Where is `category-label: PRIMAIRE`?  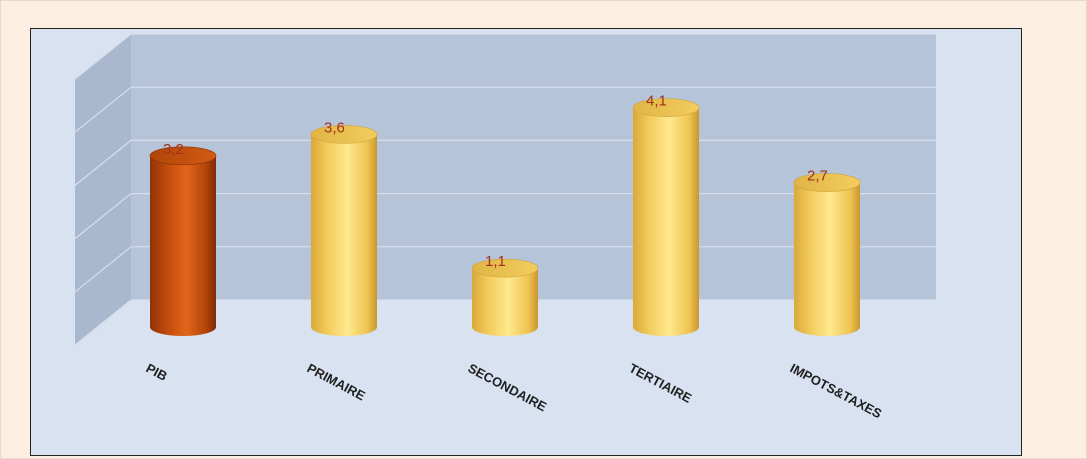
category-label: PRIMAIRE is located at coordinates (336, 381).